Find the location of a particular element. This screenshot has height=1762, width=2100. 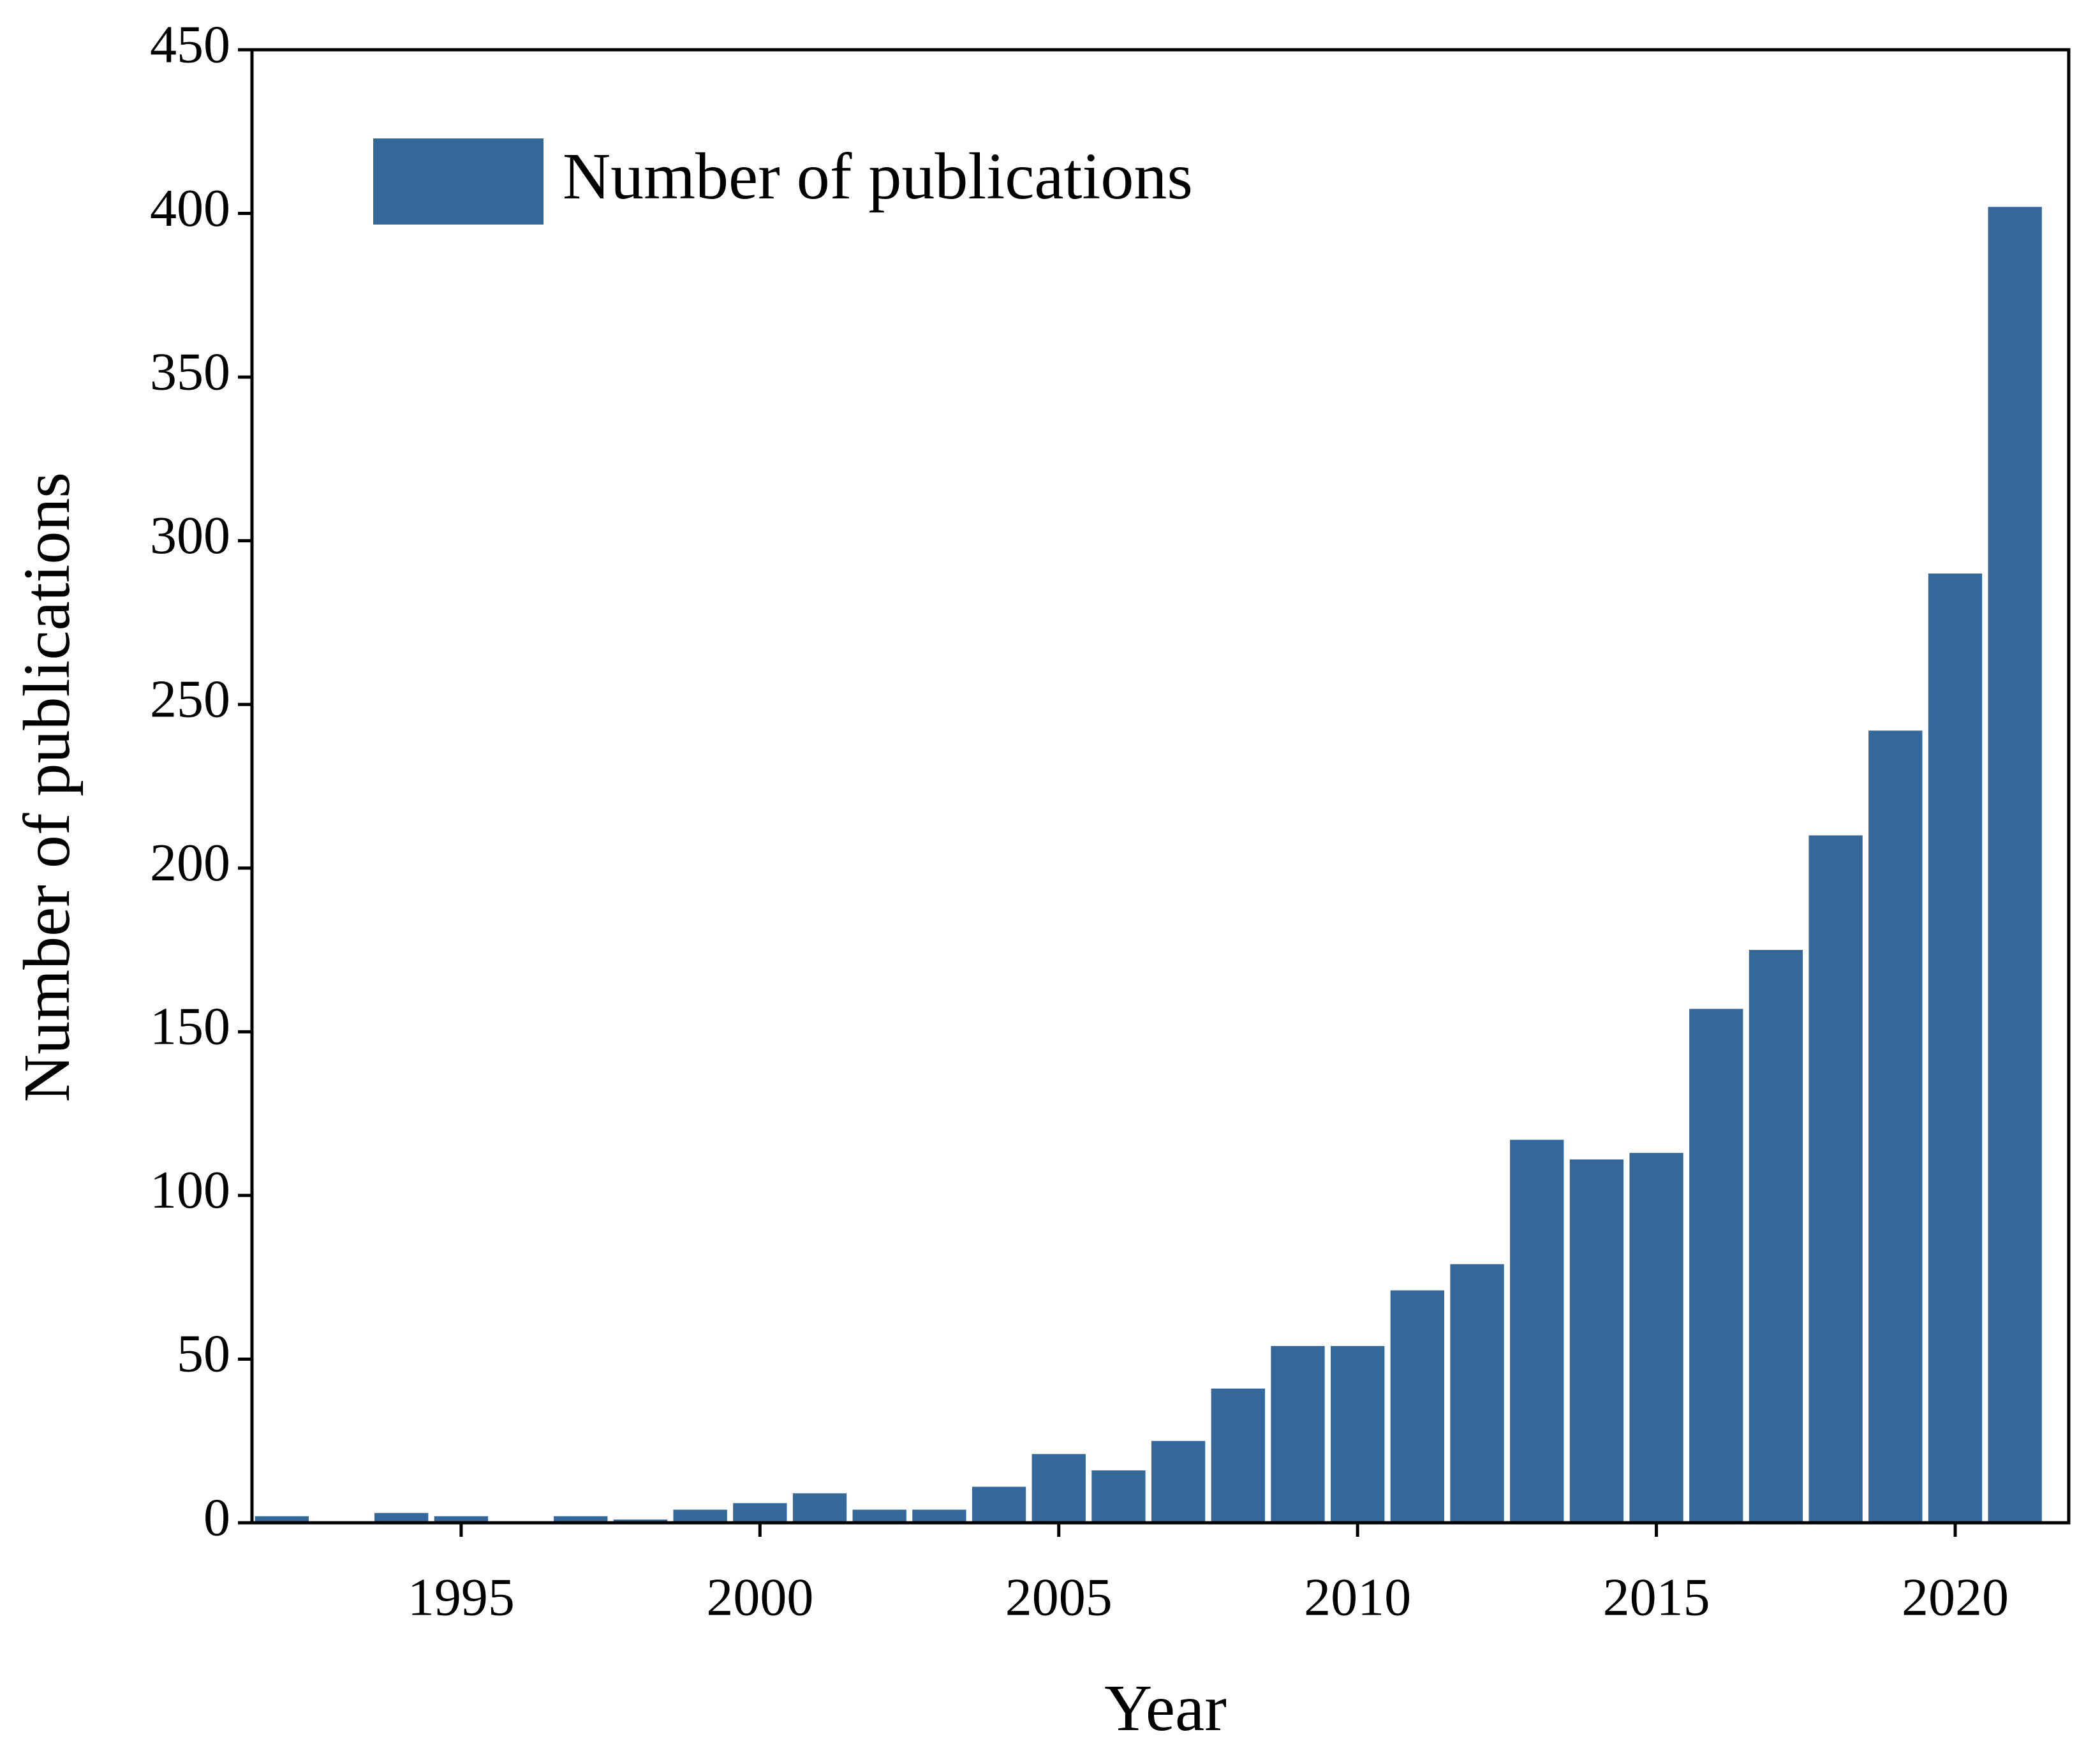

y-tick-label: 250 is located at coordinates (190, 700).